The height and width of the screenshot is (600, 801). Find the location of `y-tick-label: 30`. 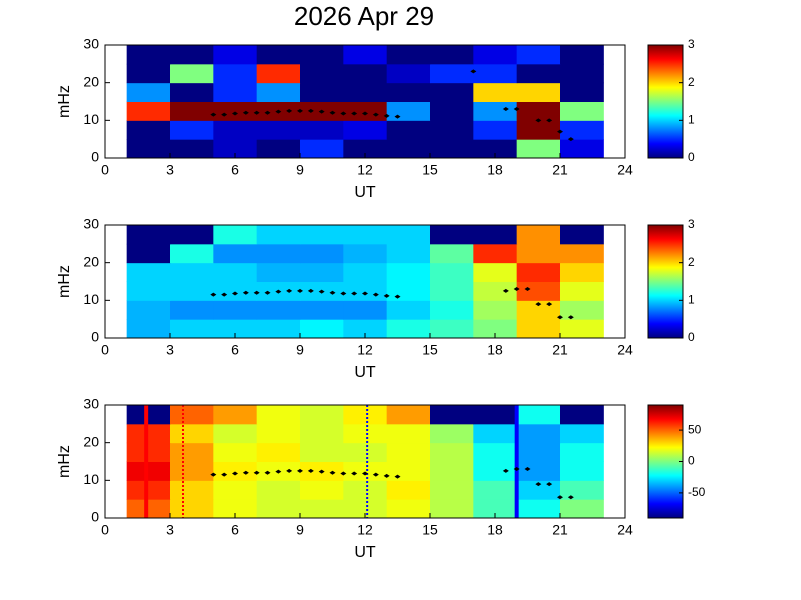

y-tick-label: 30 is located at coordinates (91, 404).